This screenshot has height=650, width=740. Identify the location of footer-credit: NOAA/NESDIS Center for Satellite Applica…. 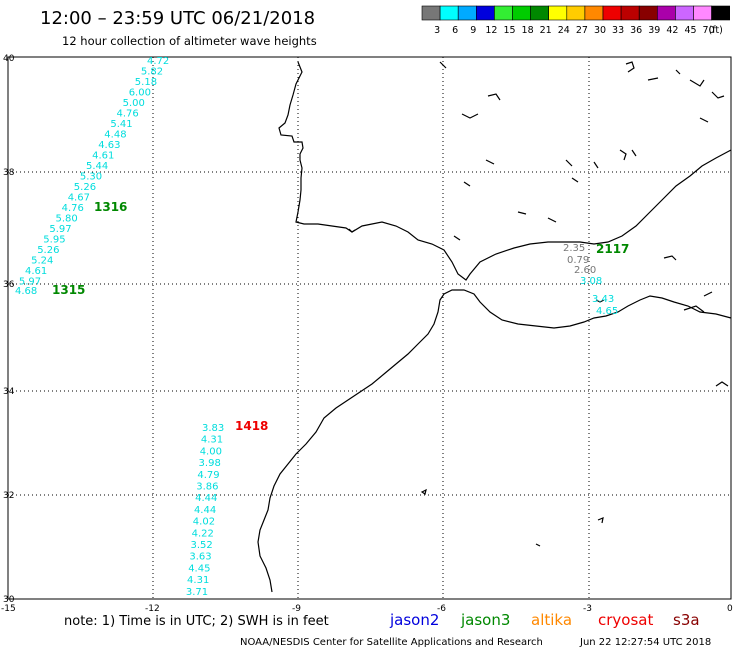
(391, 642).